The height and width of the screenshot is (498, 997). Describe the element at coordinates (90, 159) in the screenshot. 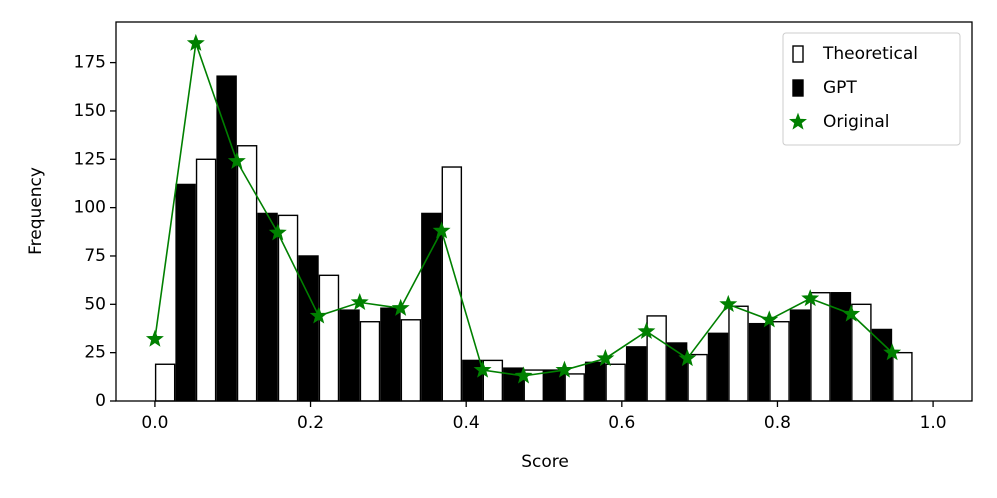

I see `y-tick-label: 125` at that location.